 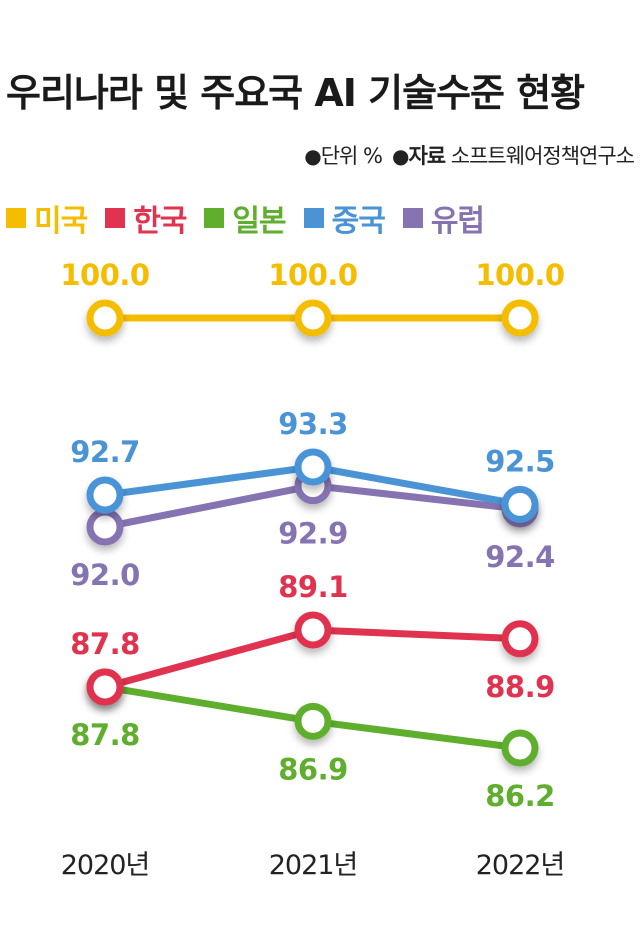 What do you see at coordinates (520, 461) in the screenshot?
I see `data-label-china: 92.5` at bounding box center [520, 461].